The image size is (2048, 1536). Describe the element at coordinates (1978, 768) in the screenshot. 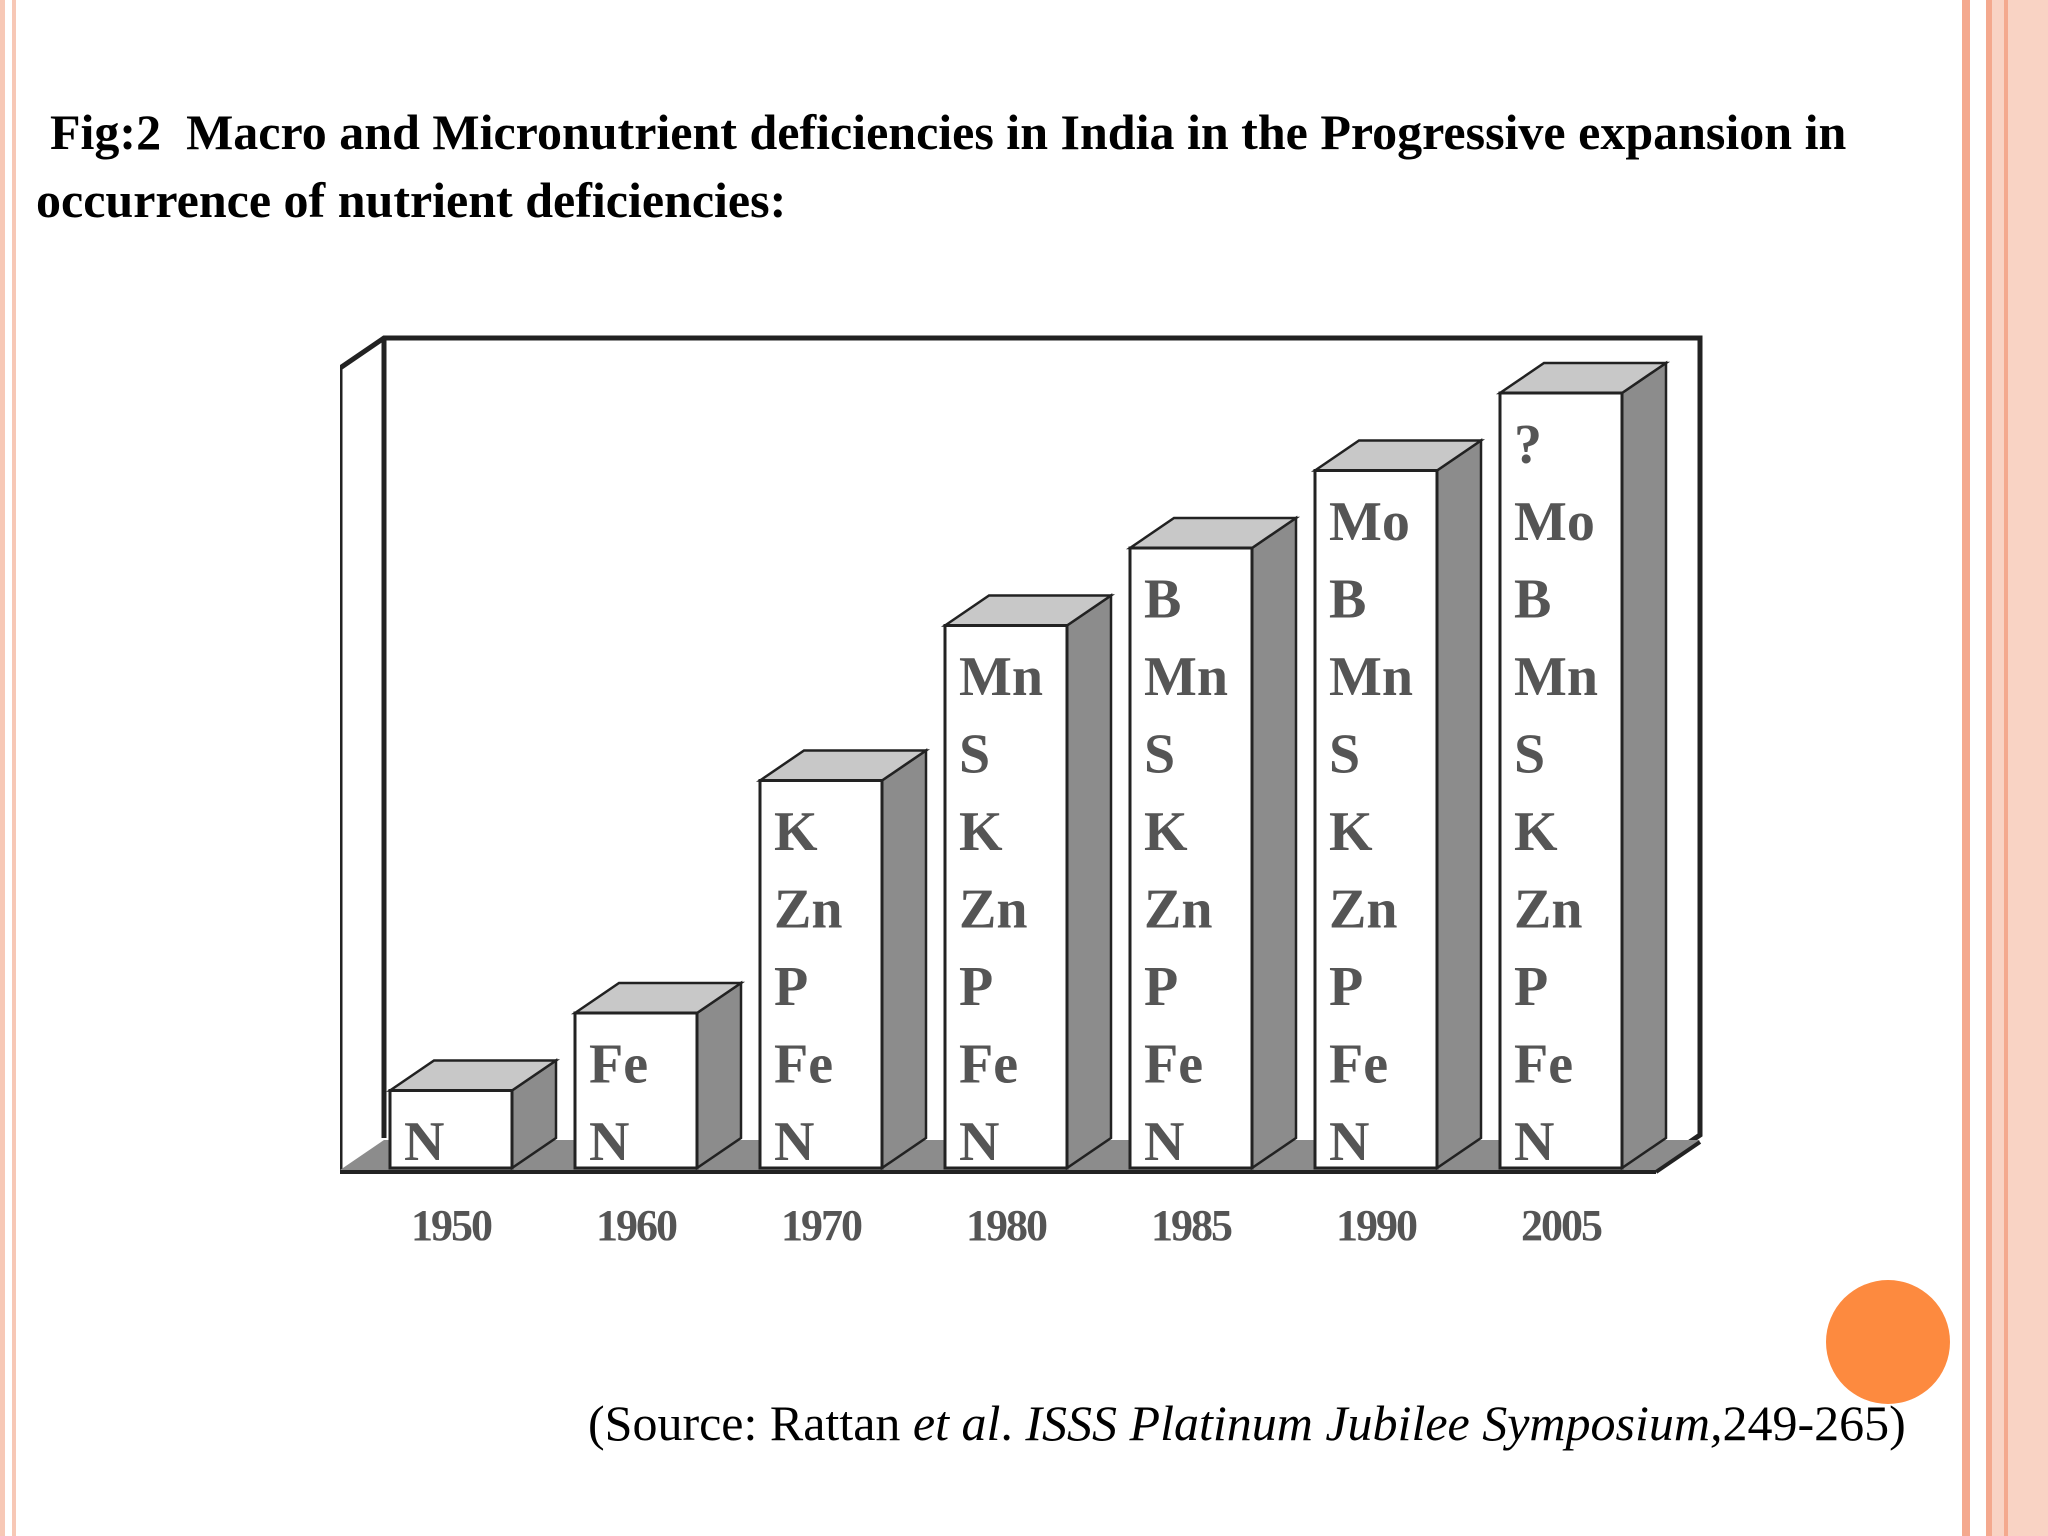

I see `slide-border-right-gap` at that location.